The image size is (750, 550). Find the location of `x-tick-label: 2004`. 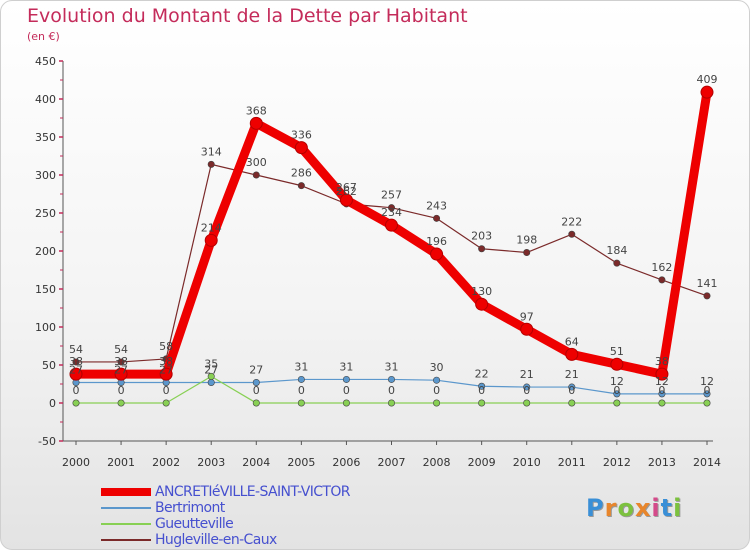

x-tick-label: 2004 is located at coordinates (256, 462).